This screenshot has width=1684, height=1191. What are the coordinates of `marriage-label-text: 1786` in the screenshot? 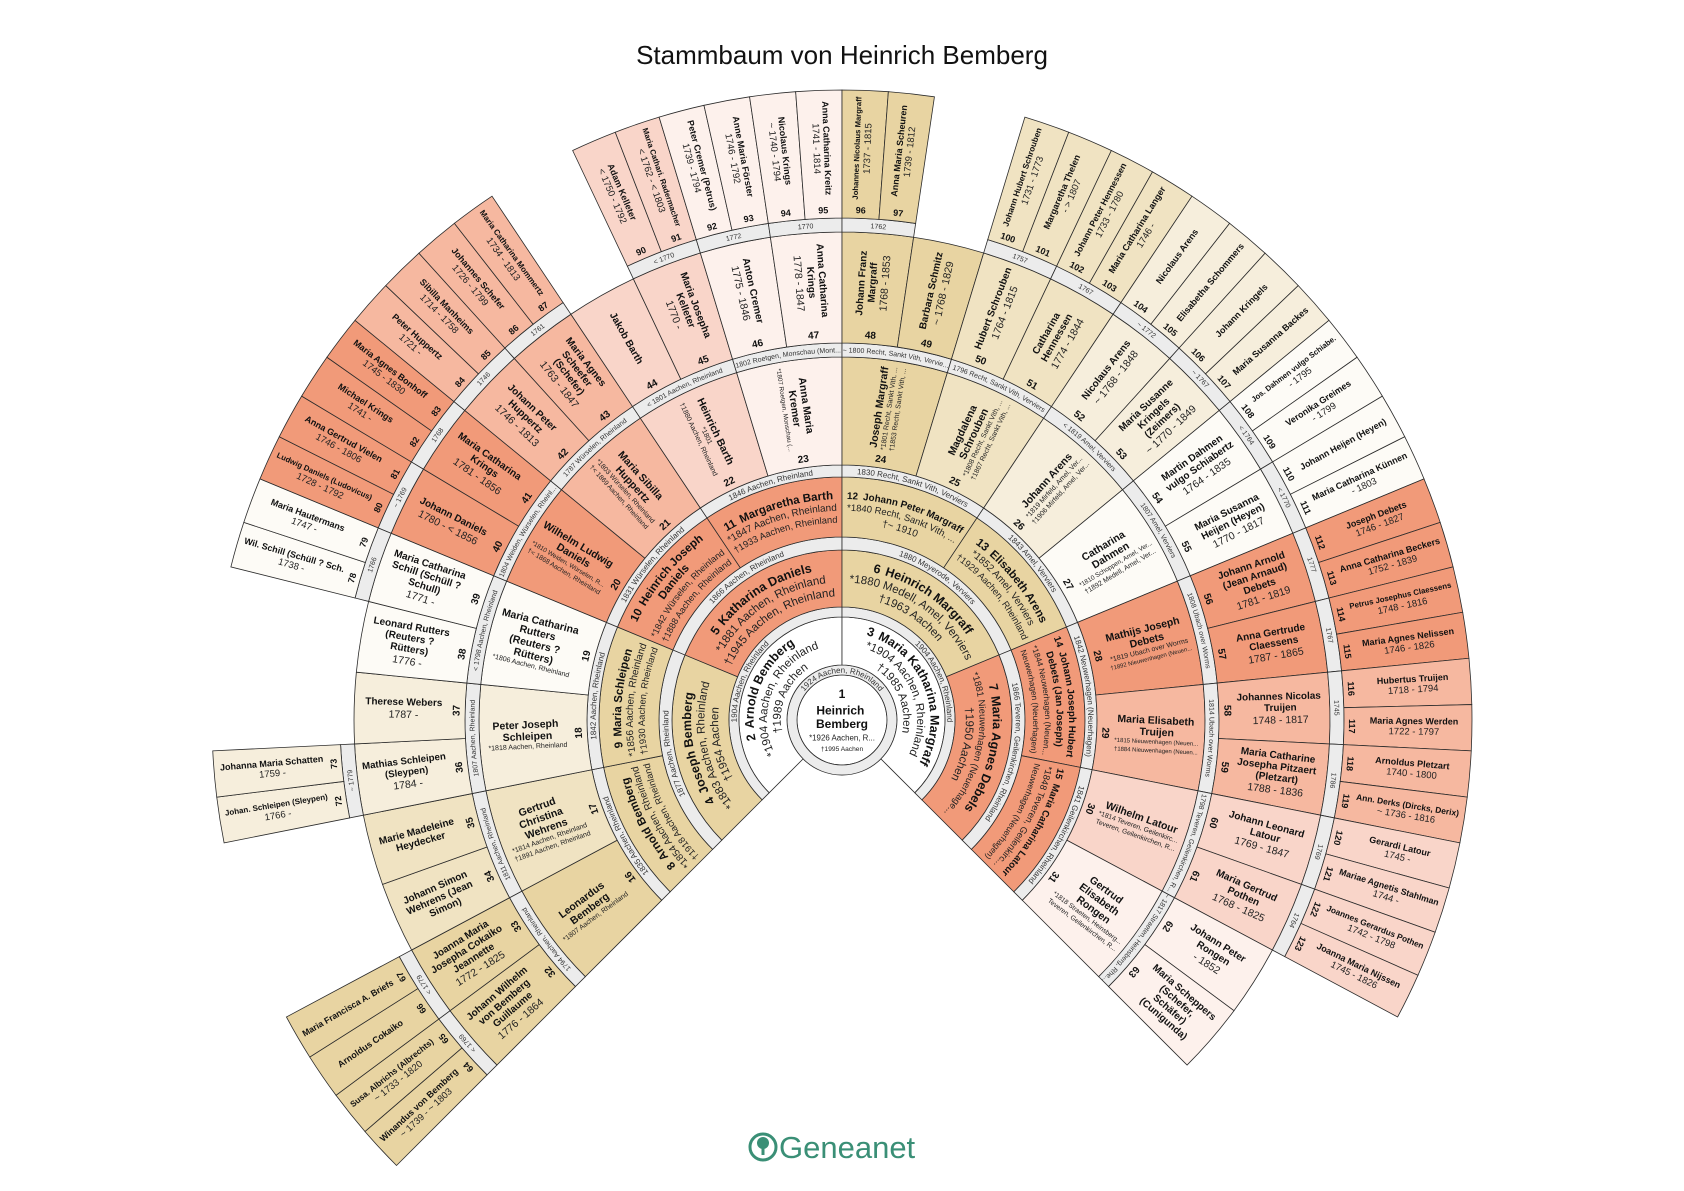 It's located at (1332, 780).